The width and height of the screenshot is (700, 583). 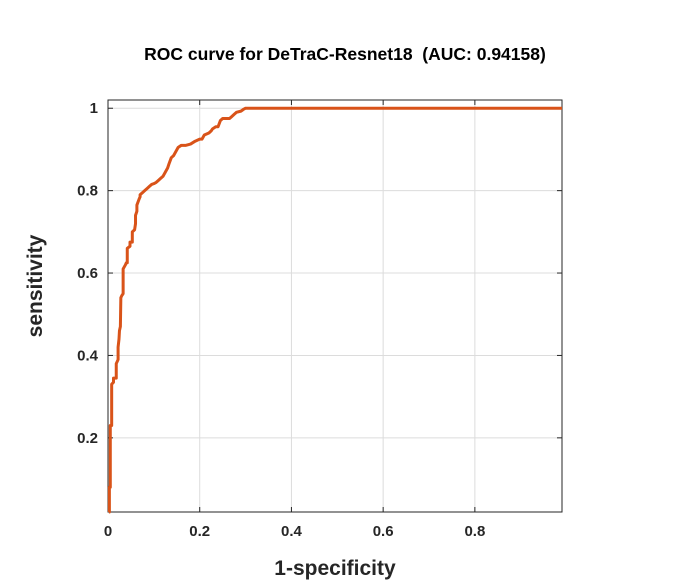 What do you see at coordinates (87, 438) in the screenshot?
I see `y-tick-label: 0.2` at bounding box center [87, 438].